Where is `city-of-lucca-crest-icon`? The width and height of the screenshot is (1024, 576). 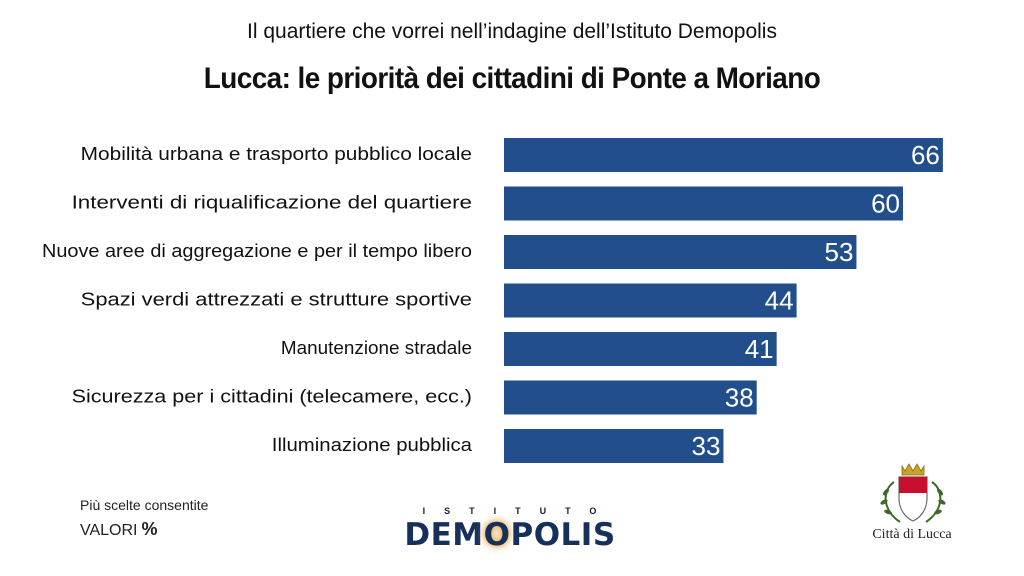 city-of-lucca-crest-icon is located at coordinates (913, 493).